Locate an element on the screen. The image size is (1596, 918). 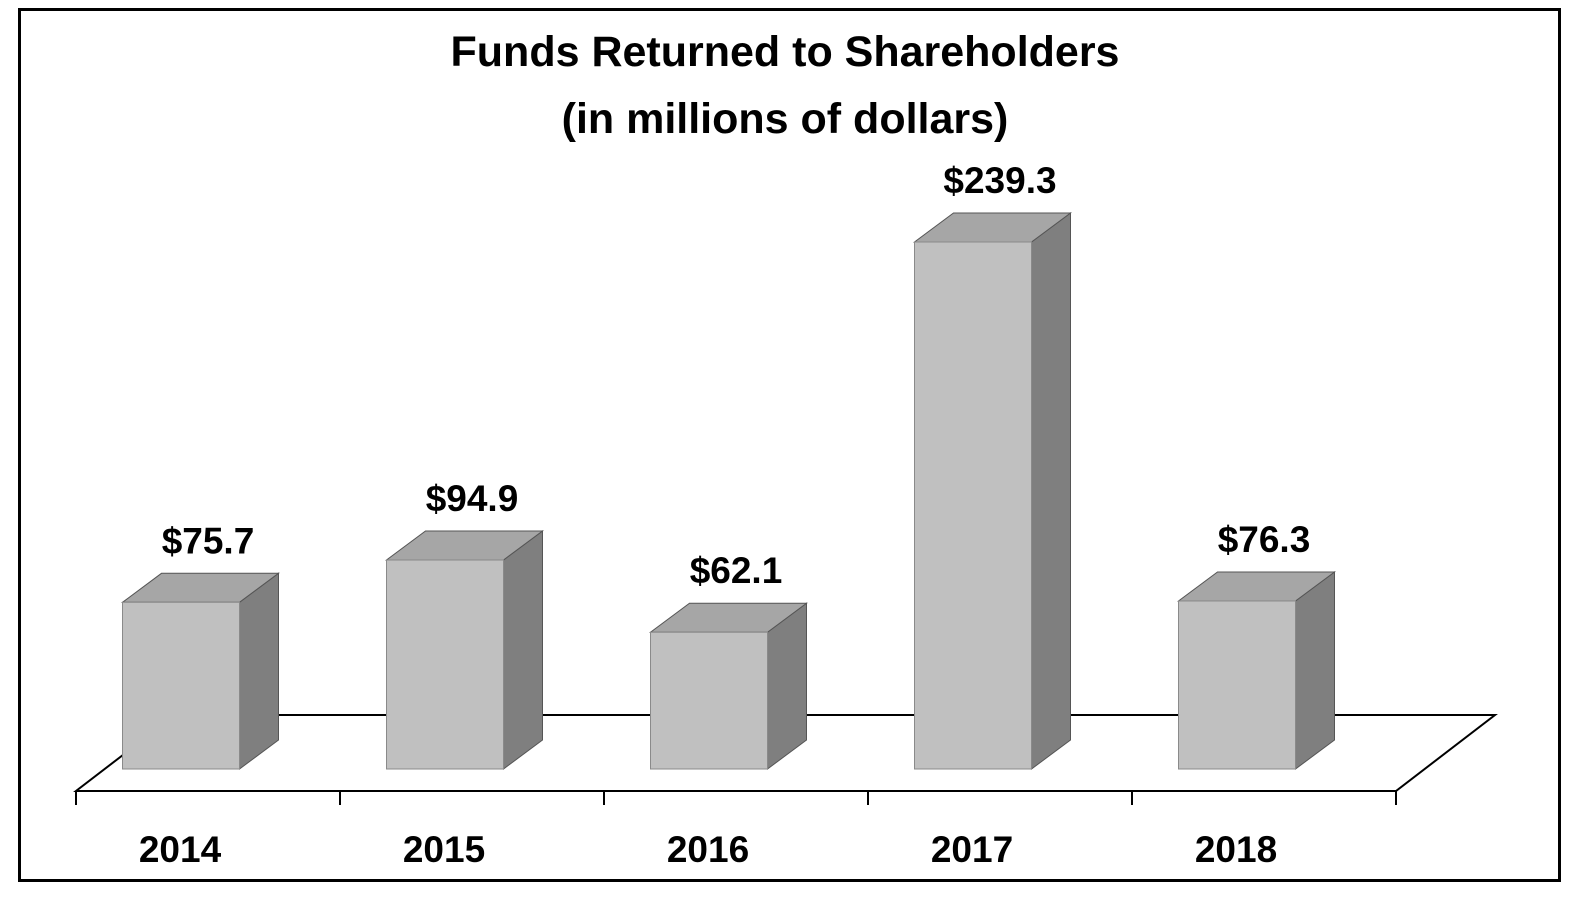
data-label: $94.9 is located at coordinates (472, 498).